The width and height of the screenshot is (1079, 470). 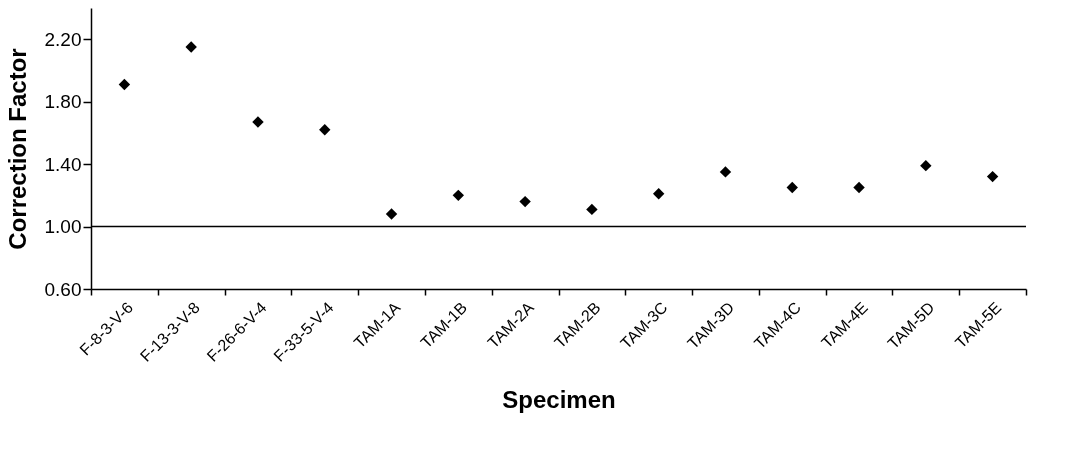 What do you see at coordinates (17, 149) in the screenshot?
I see `y-axis-title: Correction Factor` at bounding box center [17, 149].